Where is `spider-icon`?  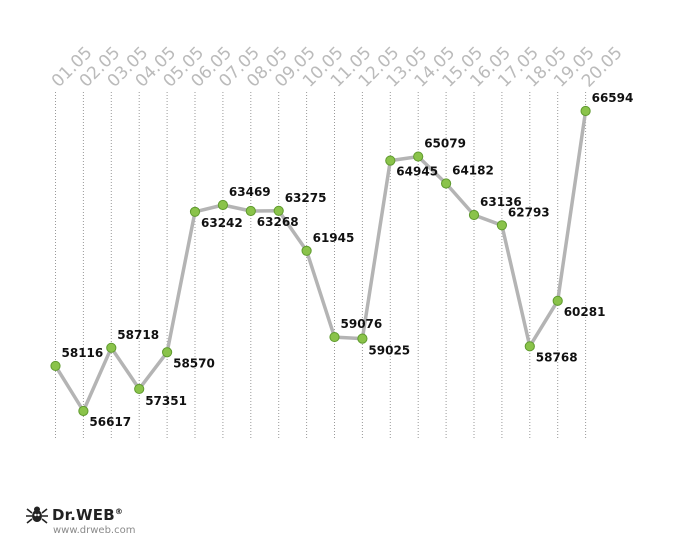 spider-icon is located at coordinates (37, 515).